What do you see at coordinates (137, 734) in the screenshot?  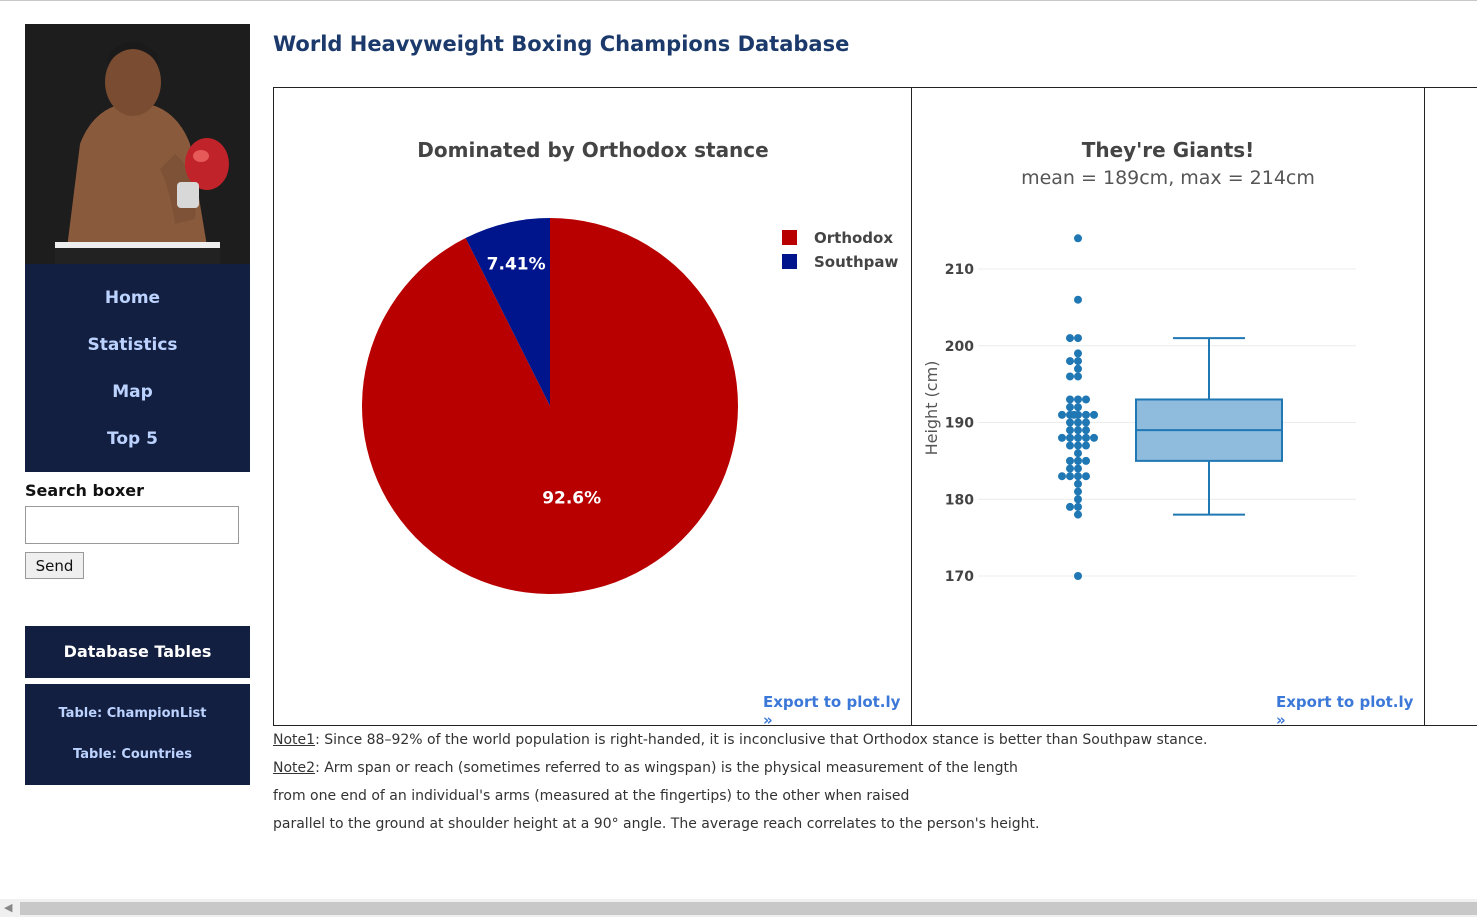 I see `database-tables-list: Table: ChampionList Table: Countries` at bounding box center [137, 734].